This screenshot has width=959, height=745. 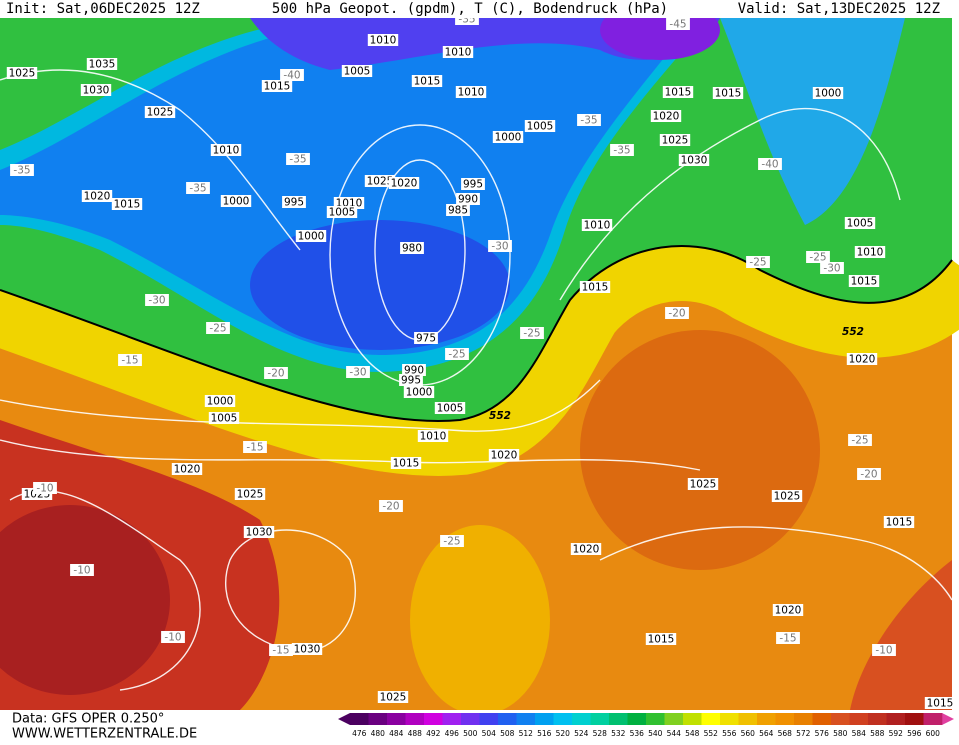 I want to click on temperature-label: -30, so click(x=357, y=373).